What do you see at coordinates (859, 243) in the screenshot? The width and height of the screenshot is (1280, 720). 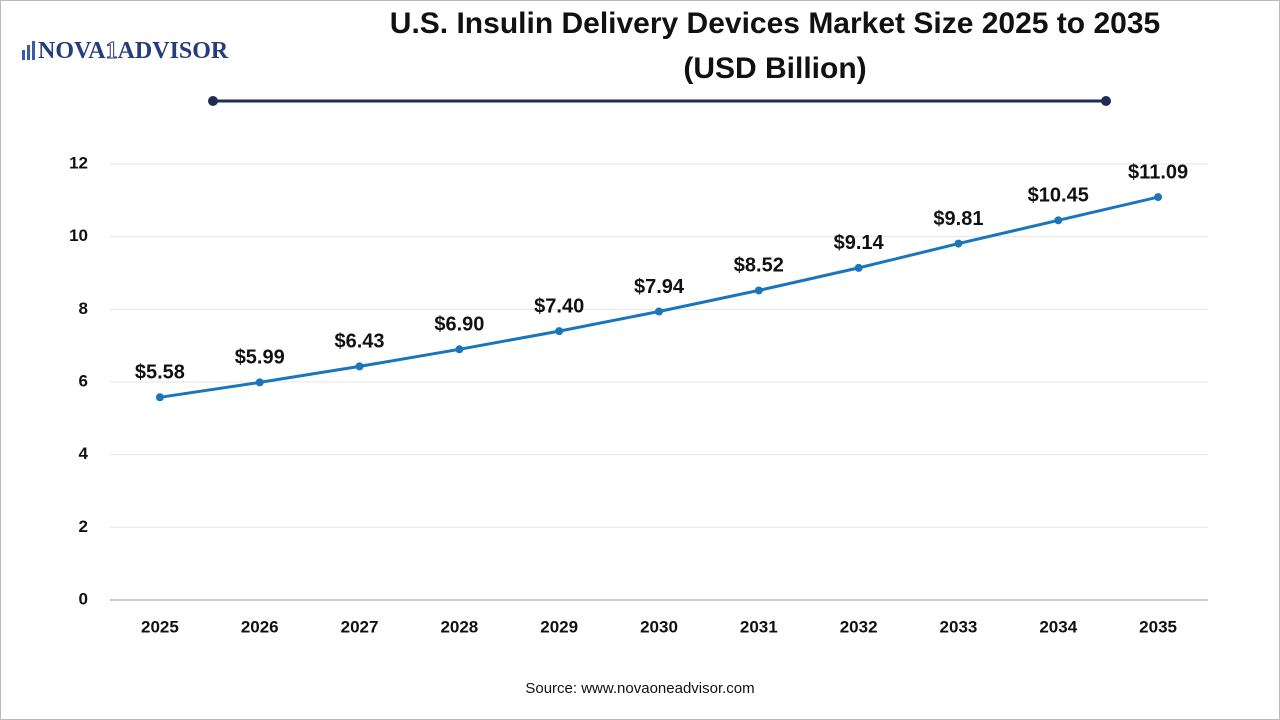 I see `value-label: $9.14` at bounding box center [859, 243].